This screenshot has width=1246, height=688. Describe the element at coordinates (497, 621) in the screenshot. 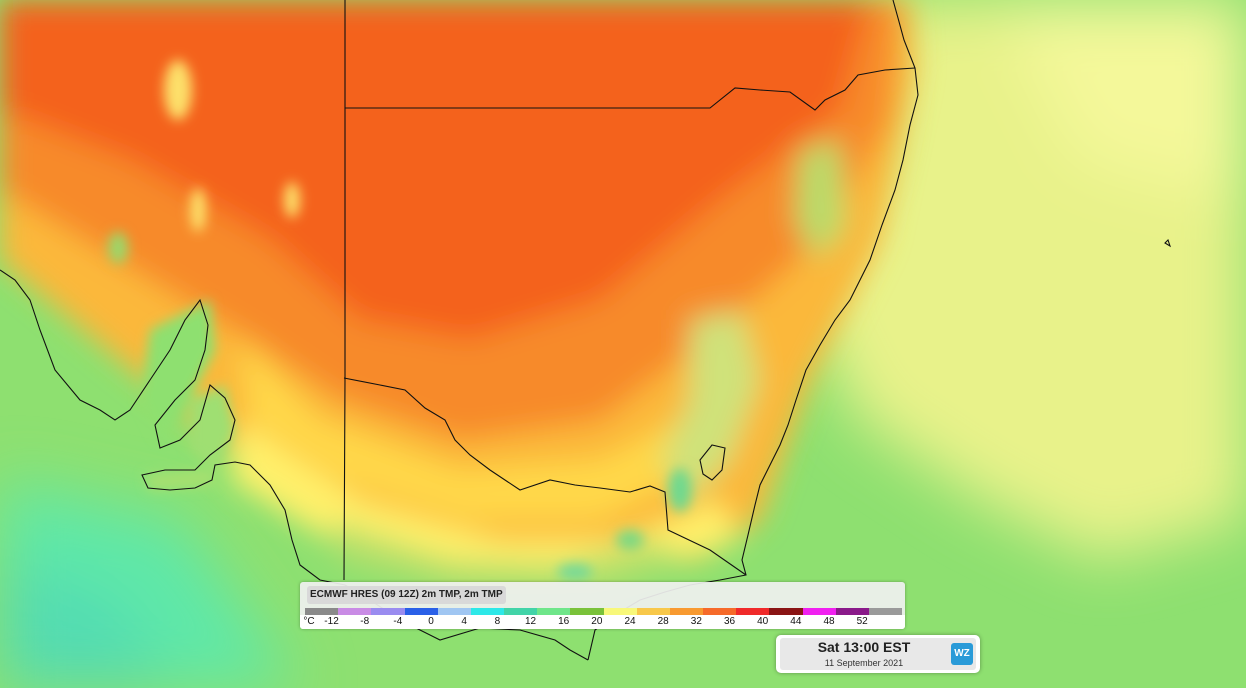

I see `legend-label: 8` at that location.